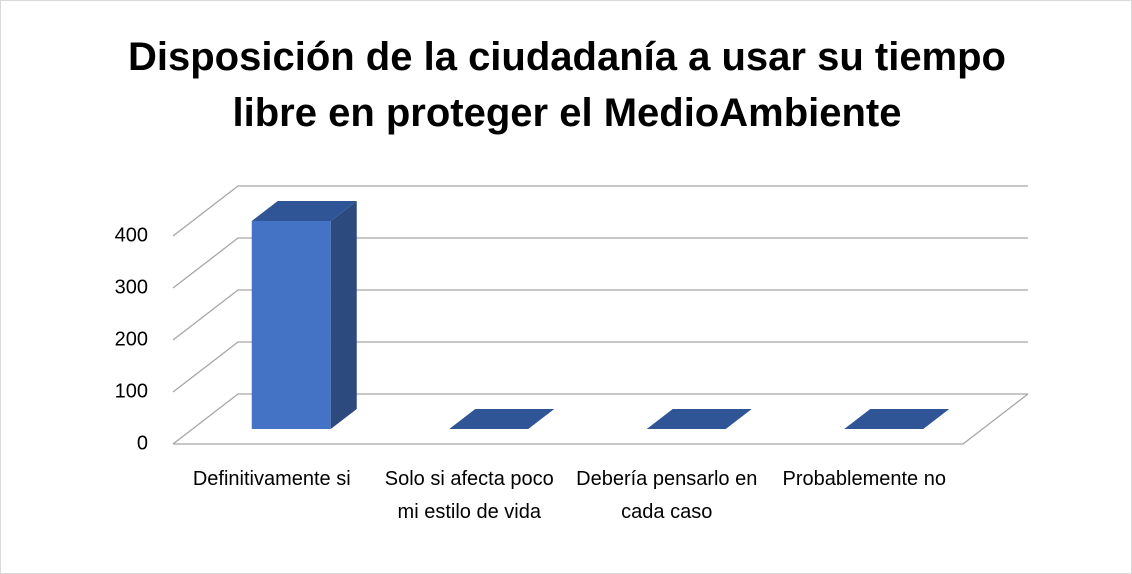  Describe the element at coordinates (469, 495) in the screenshot. I see `x-tick-label: Solo si afecta poco mi estilo de vida` at that location.